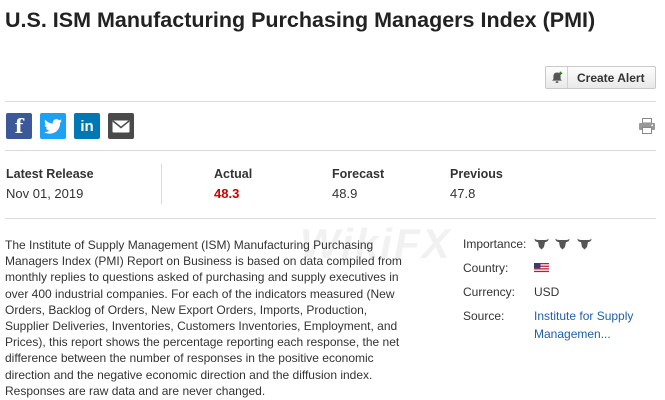  Describe the element at coordinates (345, 193) in the screenshot. I see `forecast-value: 48.9` at that location.